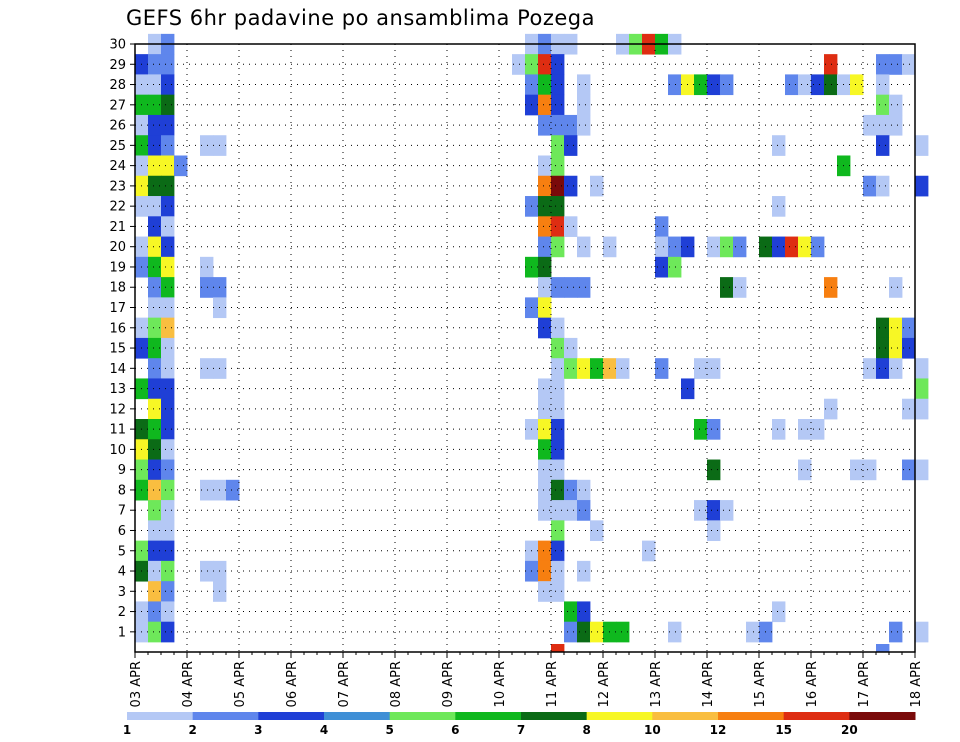  What do you see at coordinates (188, 684) in the screenshot?
I see `x-tick-label: 04 APR` at bounding box center [188, 684].